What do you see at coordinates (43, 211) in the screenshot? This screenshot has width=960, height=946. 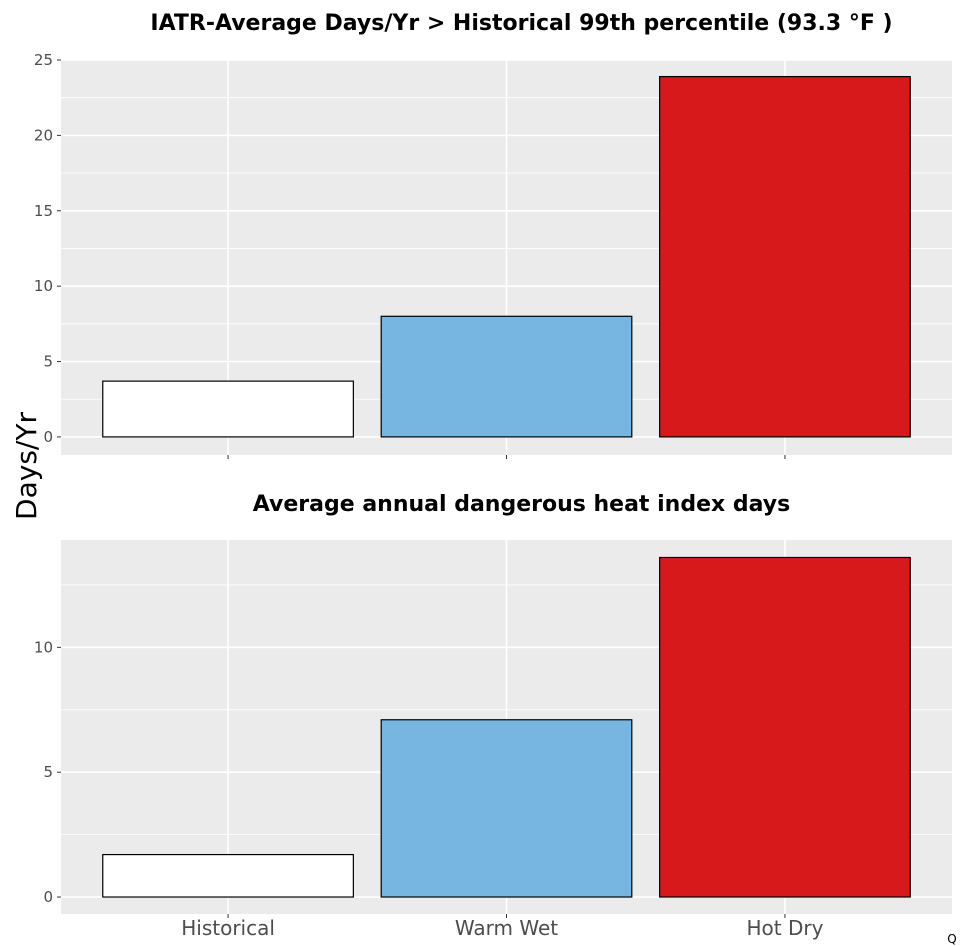 I see `y-tick-label: 15` at bounding box center [43, 211].